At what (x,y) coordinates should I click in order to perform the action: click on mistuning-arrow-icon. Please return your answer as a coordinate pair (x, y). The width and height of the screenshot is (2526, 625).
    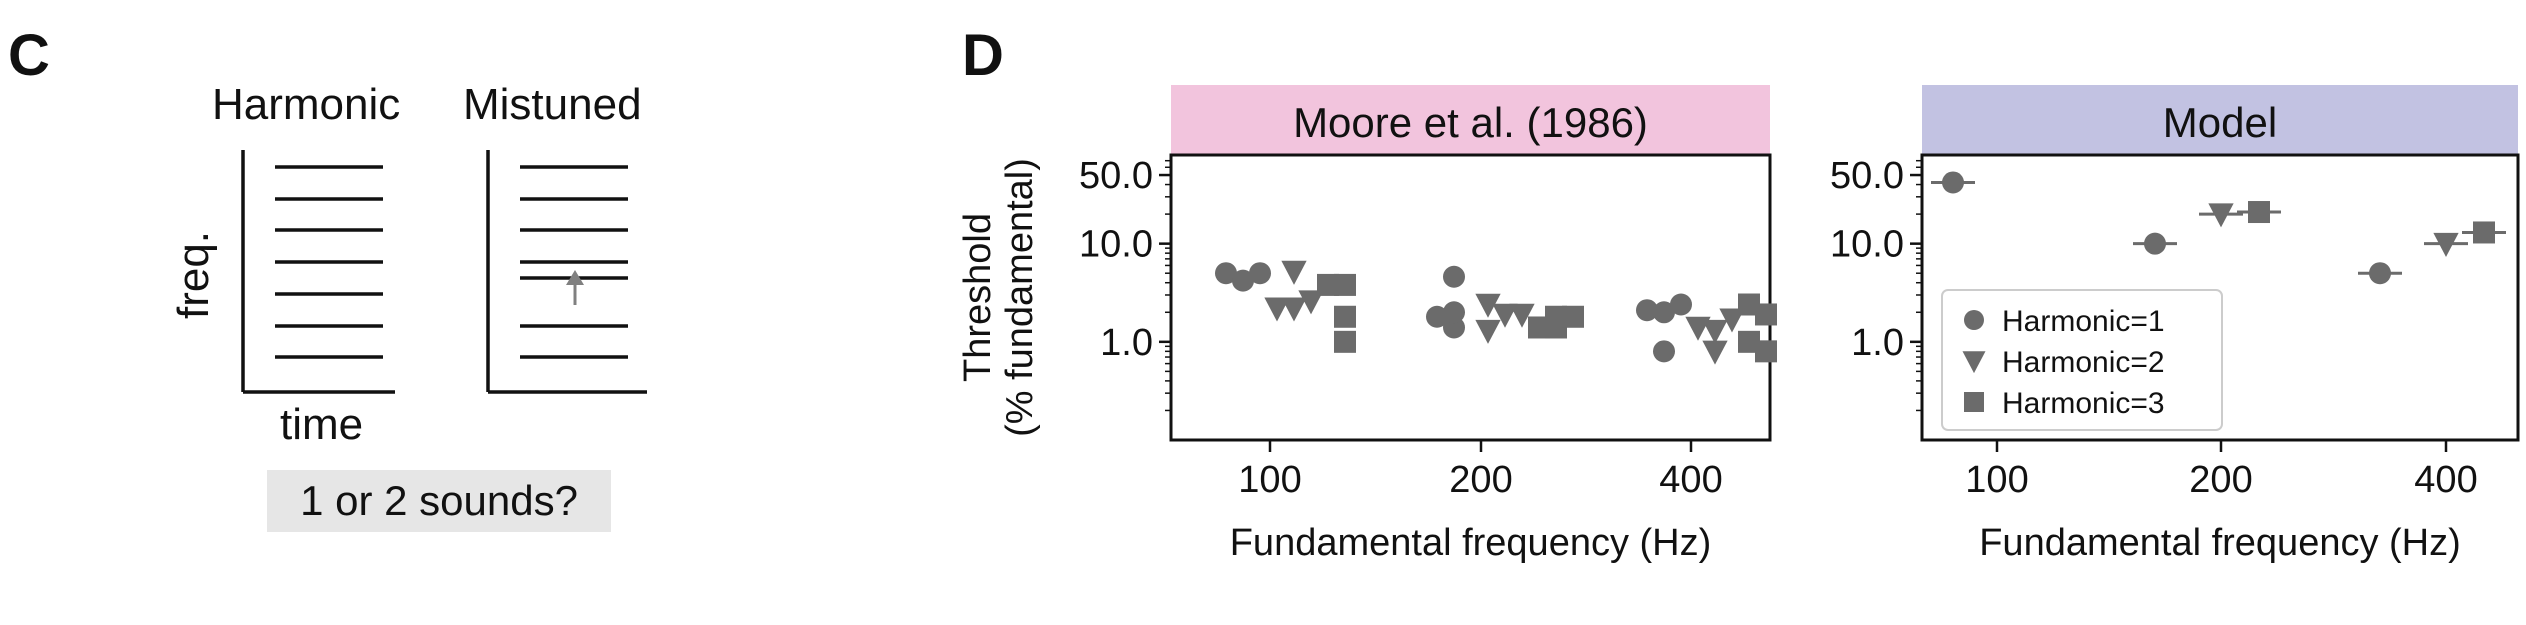
    Looking at the image, I should click on (575, 287).